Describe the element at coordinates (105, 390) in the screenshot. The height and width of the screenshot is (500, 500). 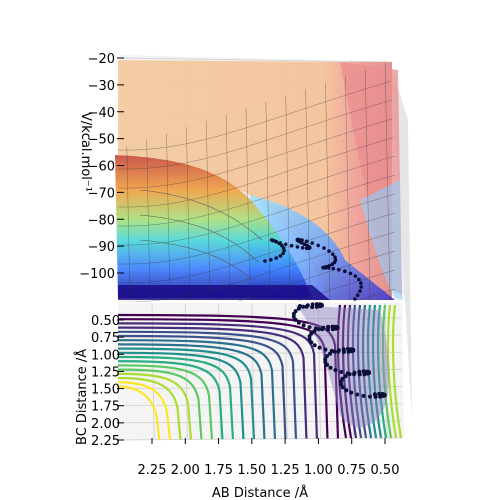
I see `y-tick-label: 1.50` at that location.